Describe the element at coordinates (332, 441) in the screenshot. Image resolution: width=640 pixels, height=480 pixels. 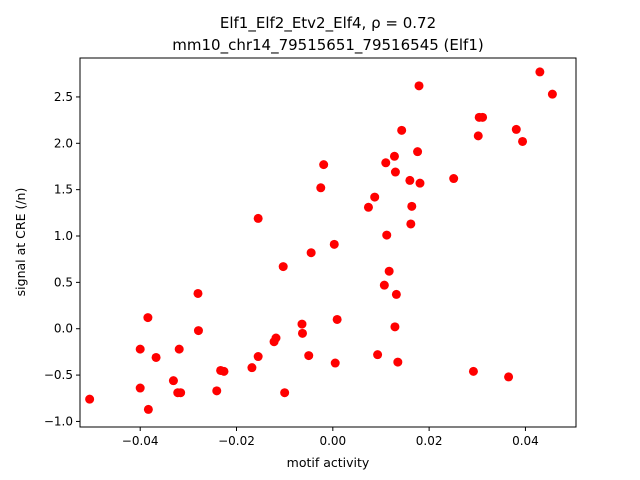
I see `x-tick-label: 0.00` at that location.